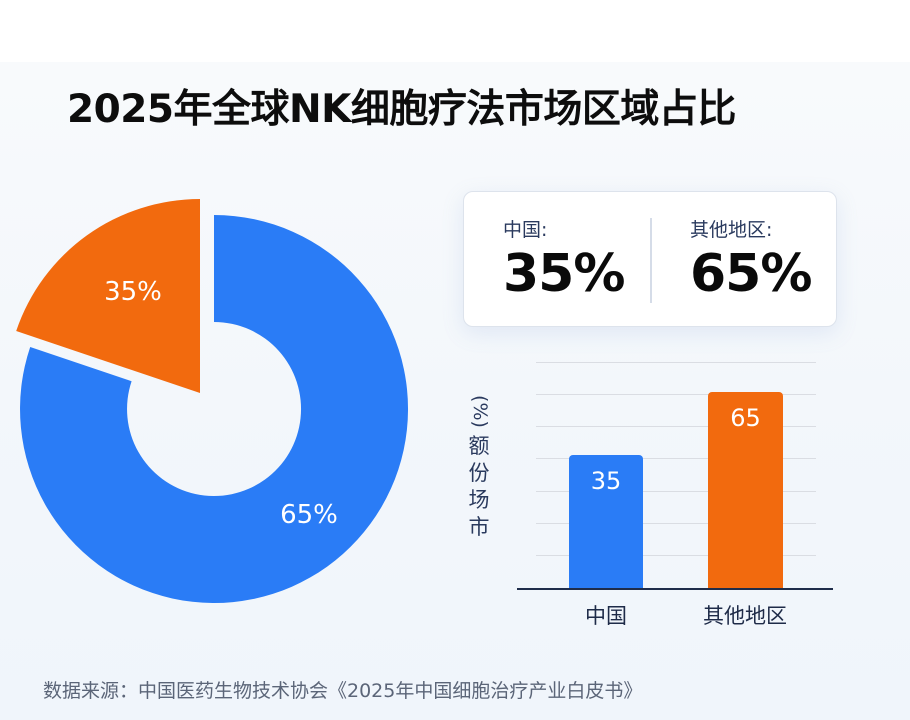 The height and width of the screenshot is (720, 910). Describe the element at coordinates (606, 522) in the screenshot. I see `bar-china: 35` at that location.